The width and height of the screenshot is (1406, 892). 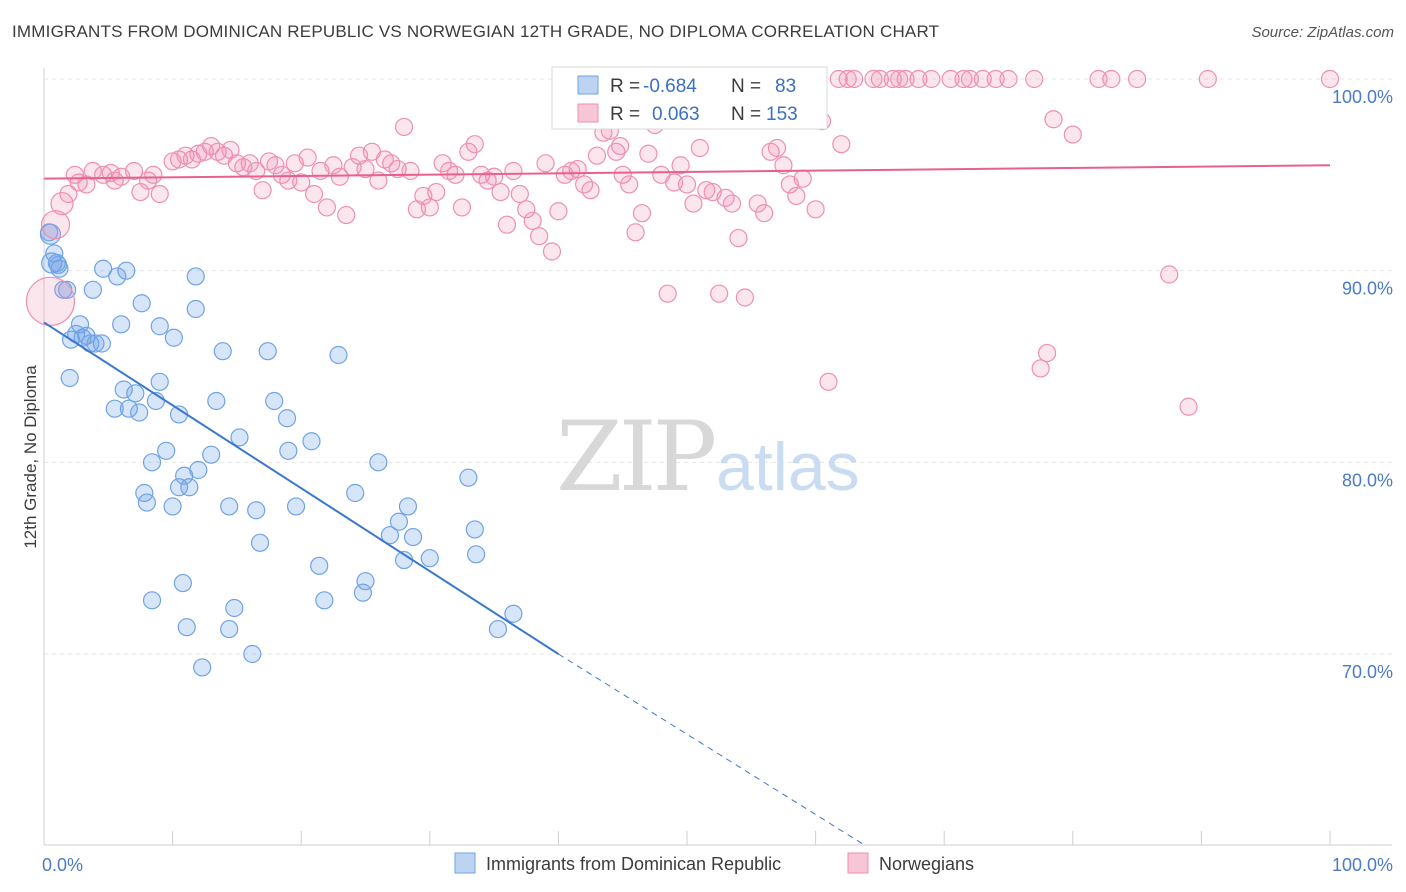 What do you see at coordinates (746, 86) in the screenshot?
I see `legend-n-label-1: N =` at bounding box center [746, 86].